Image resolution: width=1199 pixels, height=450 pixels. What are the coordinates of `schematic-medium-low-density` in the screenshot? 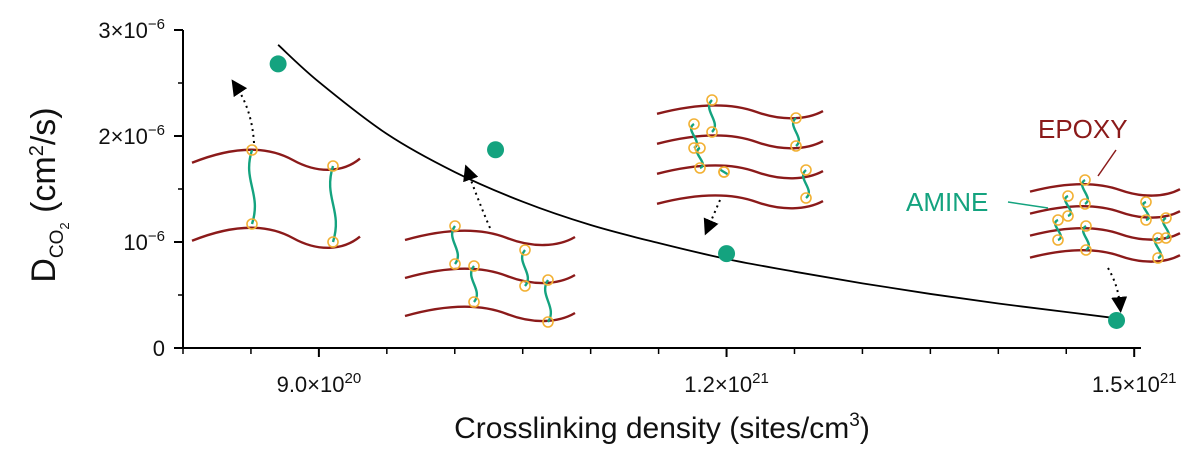 It's located at (490, 274).